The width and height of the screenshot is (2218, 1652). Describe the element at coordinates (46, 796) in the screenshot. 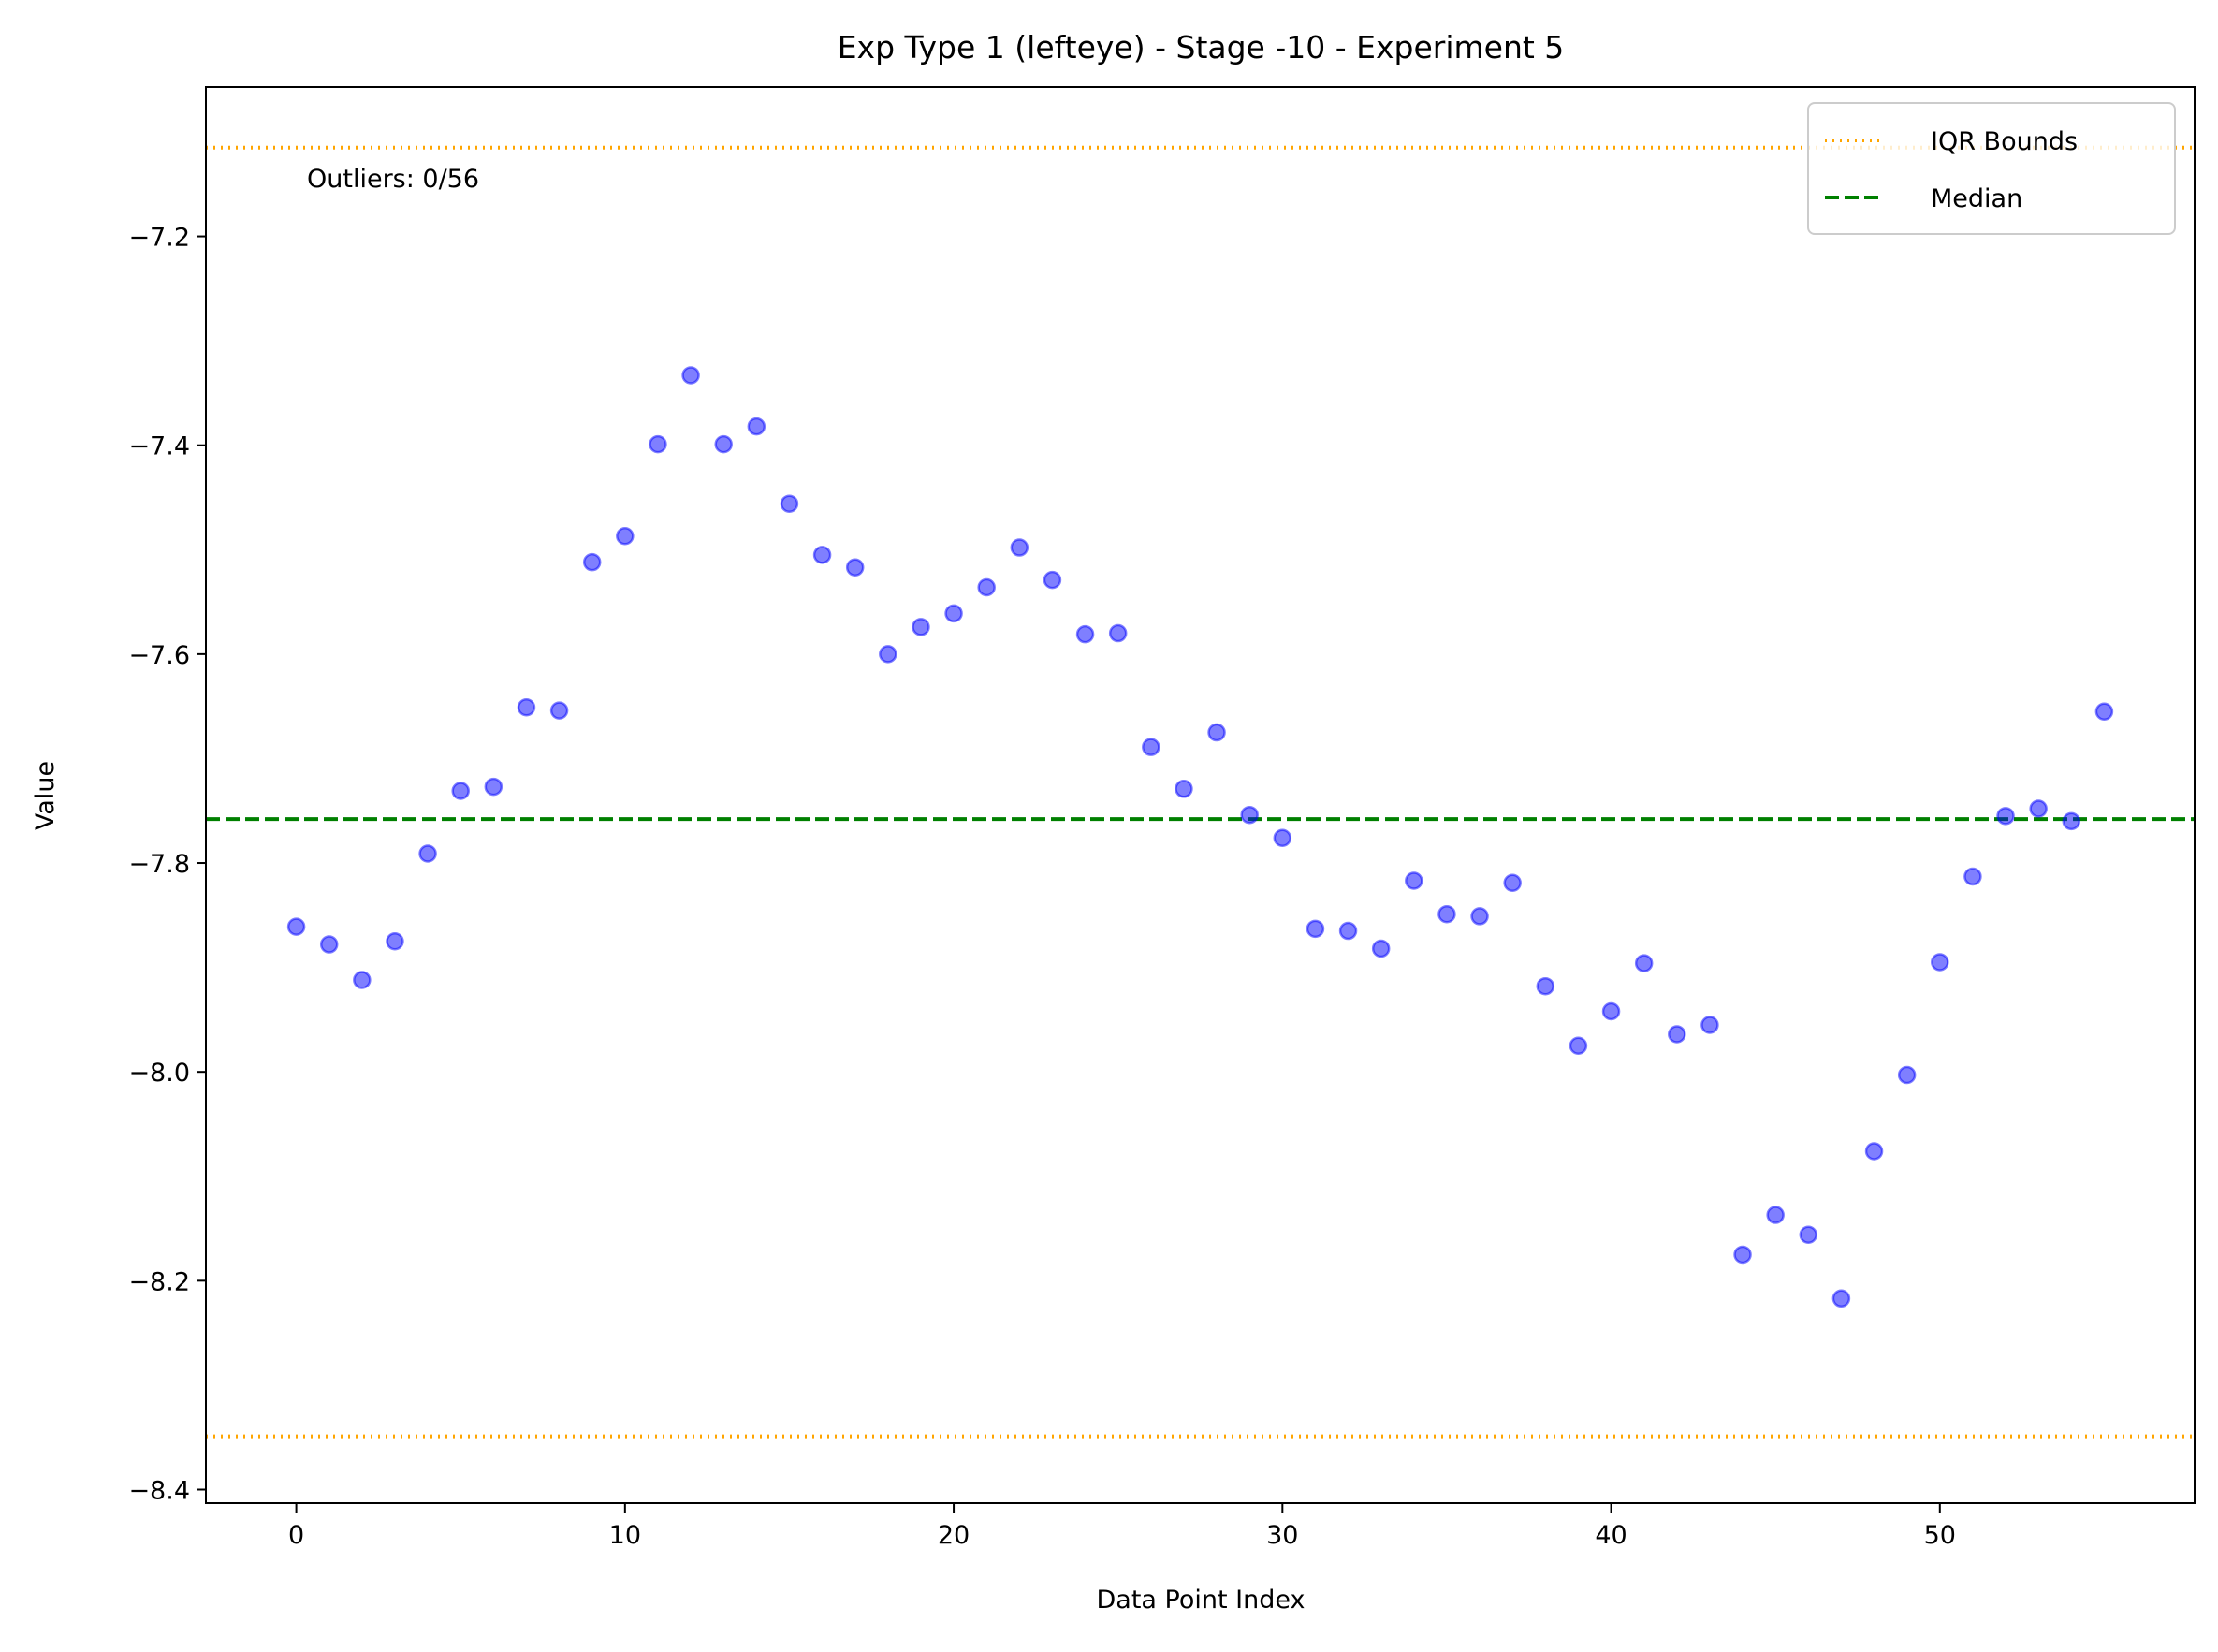

I see `y-axis-label: Value` at that location.